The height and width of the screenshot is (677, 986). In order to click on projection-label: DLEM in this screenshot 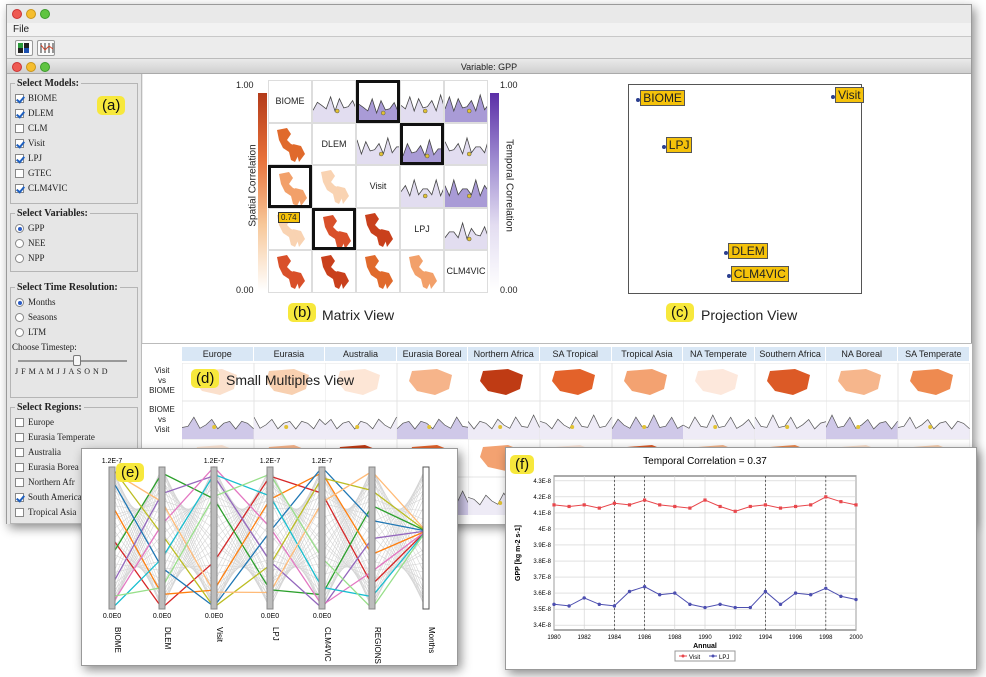, I will do `click(748, 251)`.